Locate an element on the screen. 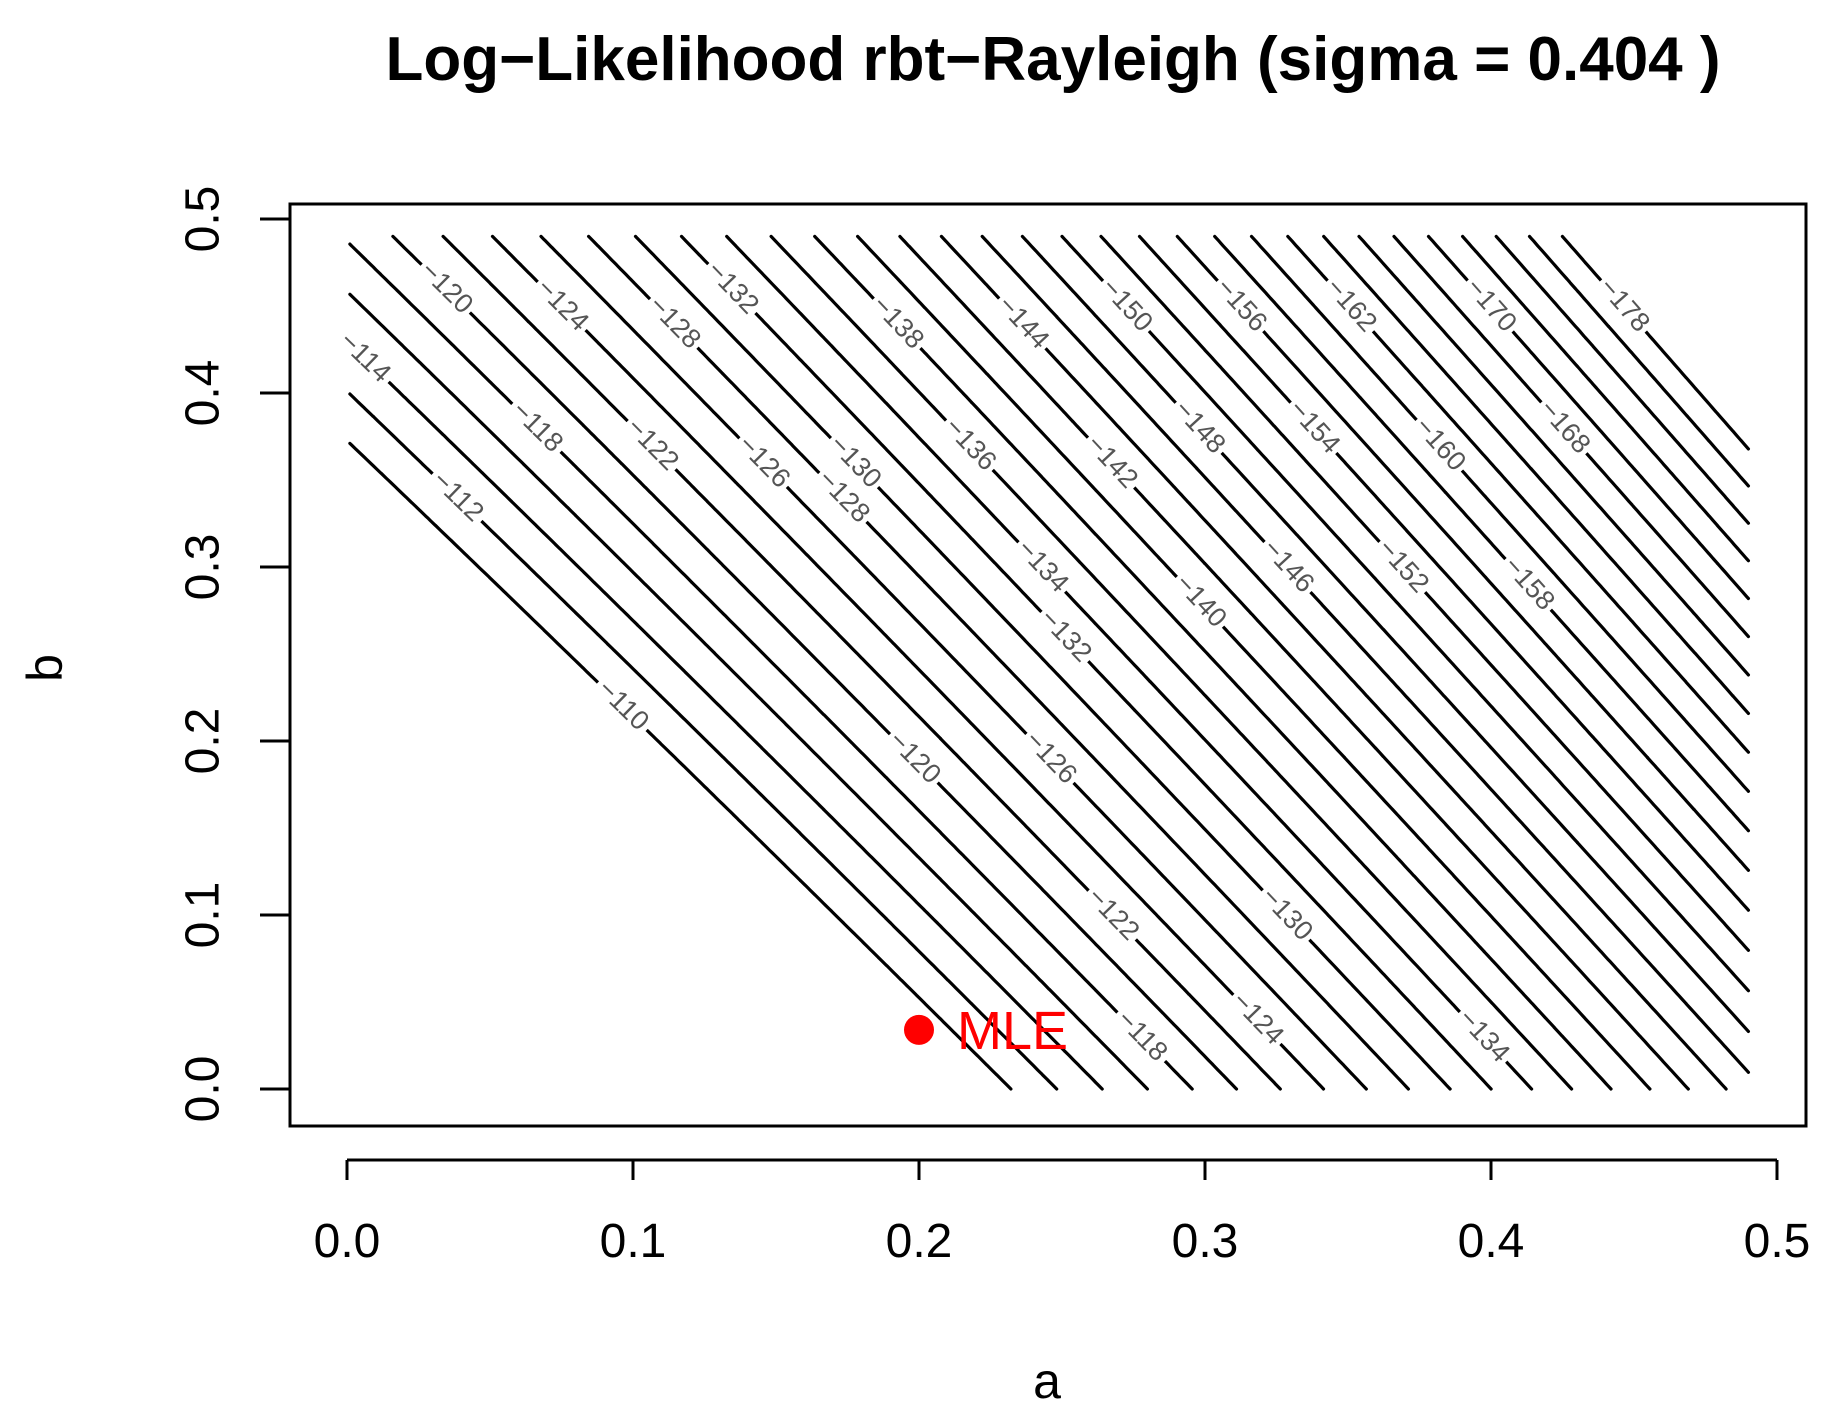 This screenshot has height=1412, width=1830. x-tick-label: 0.0 is located at coordinates (347, 1241).